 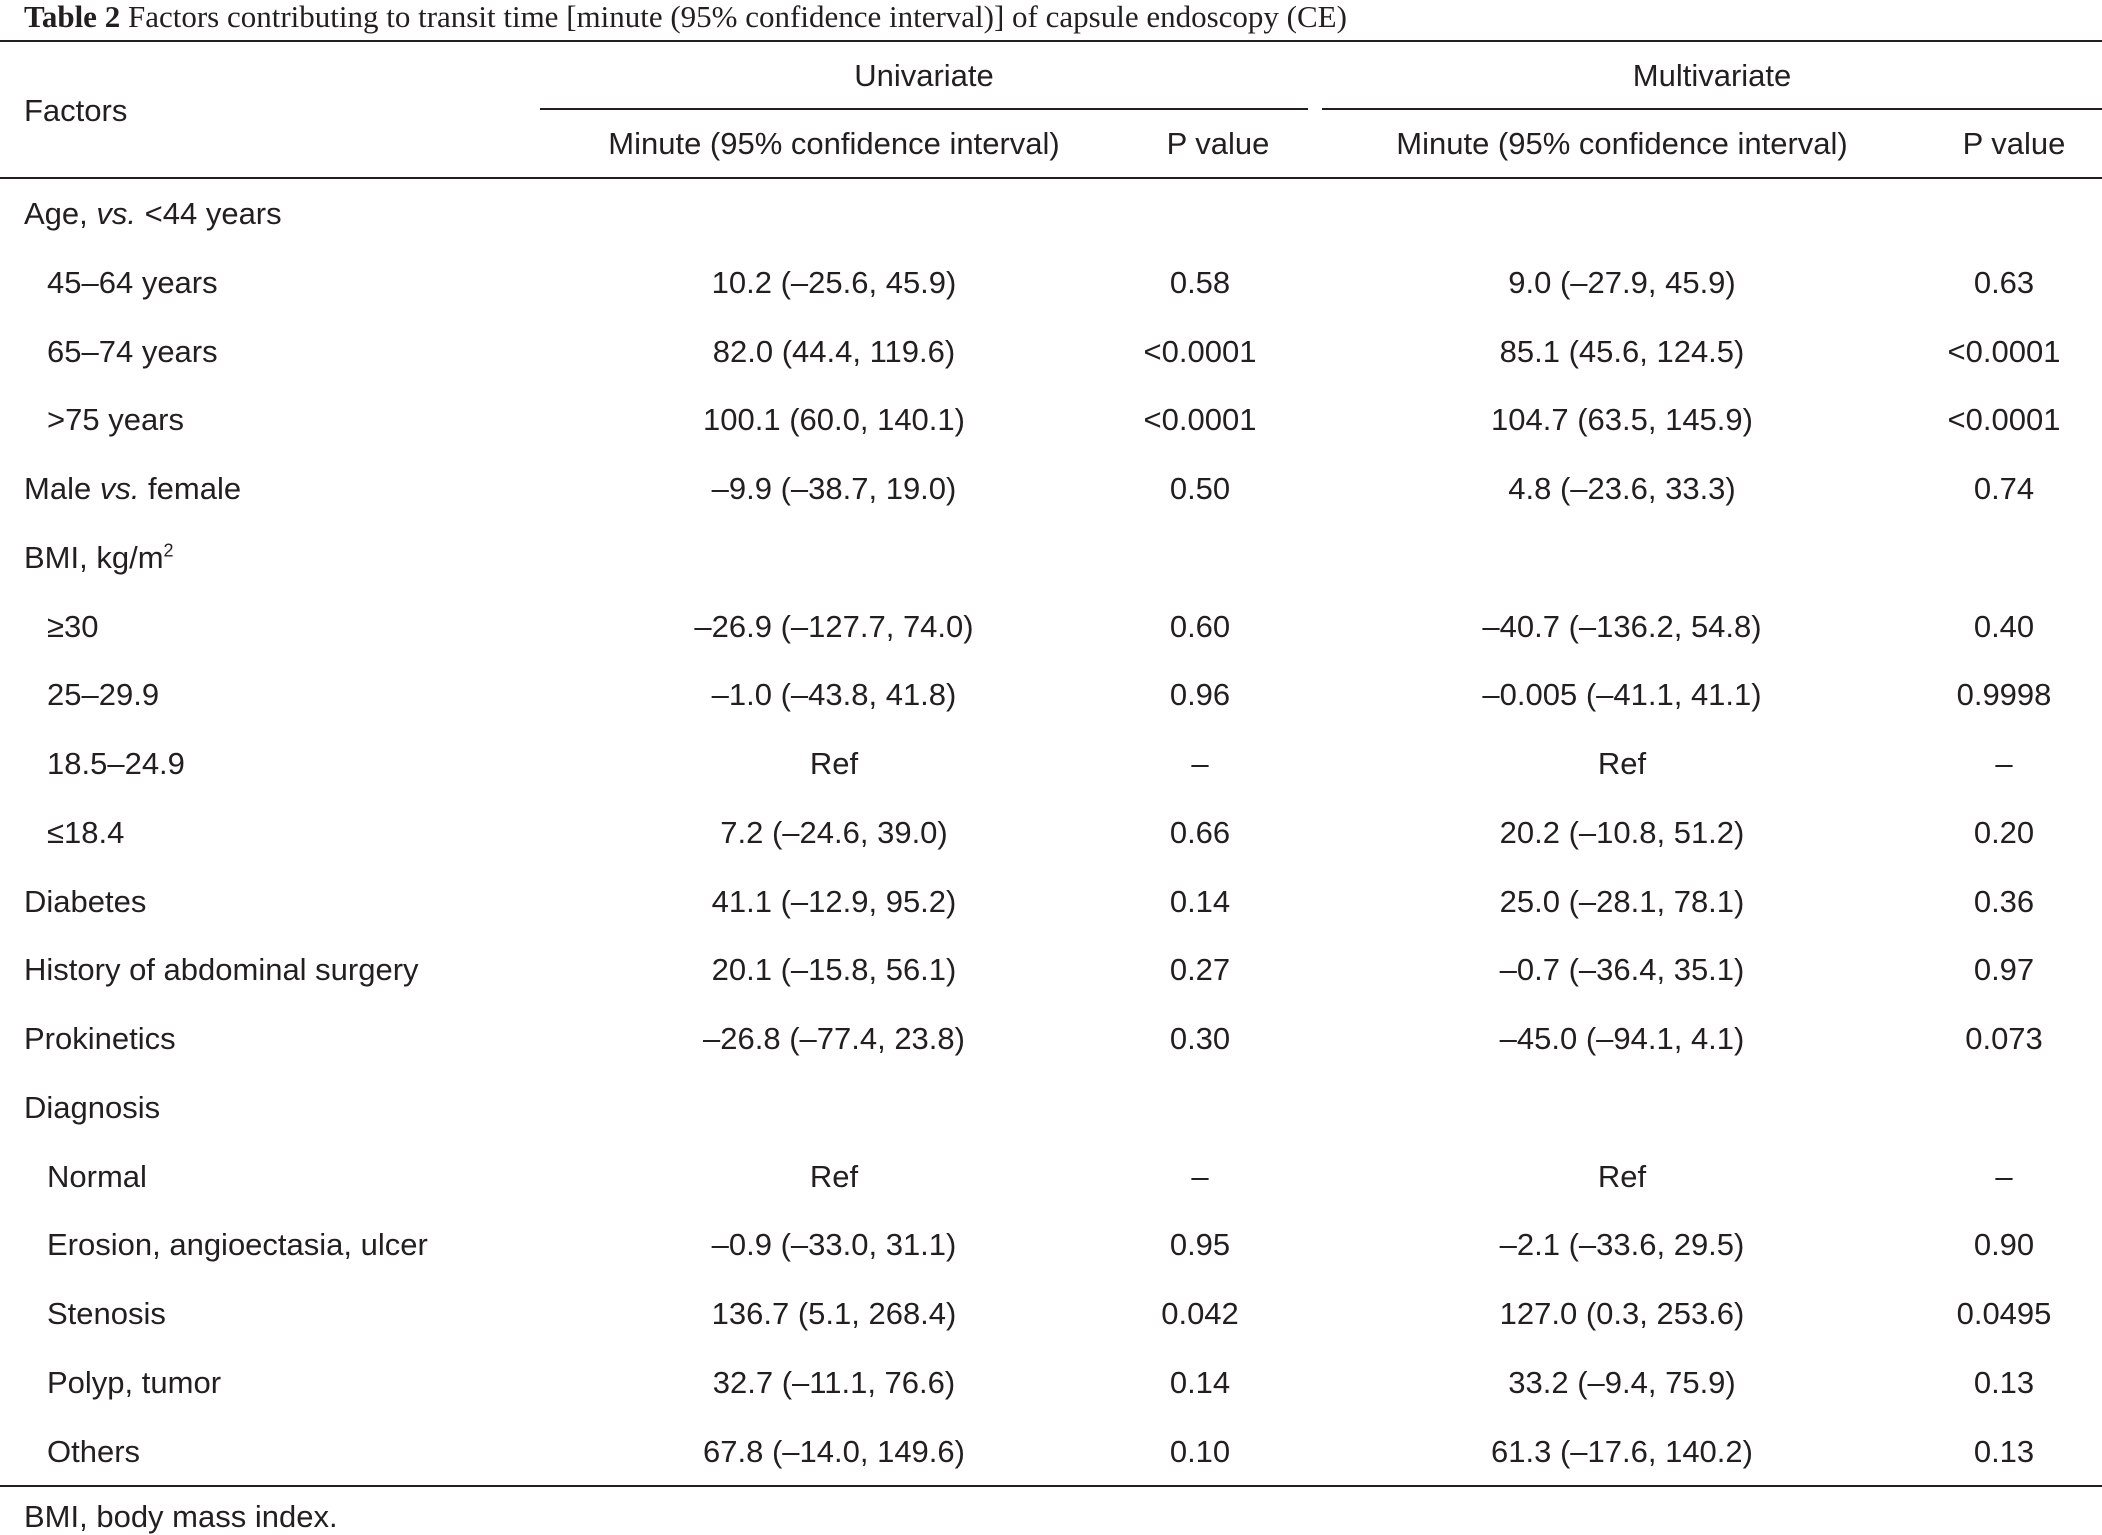 What do you see at coordinates (1051, 41) in the screenshot?
I see `top-rule` at bounding box center [1051, 41].